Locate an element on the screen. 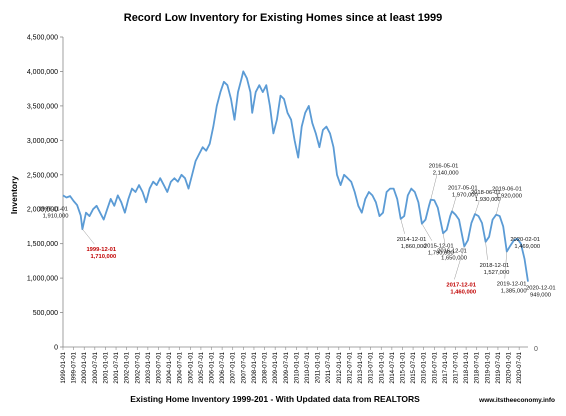 The image size is (566, 416). annotation-date: 2017-12-01 is located at coordinates (461, 285).